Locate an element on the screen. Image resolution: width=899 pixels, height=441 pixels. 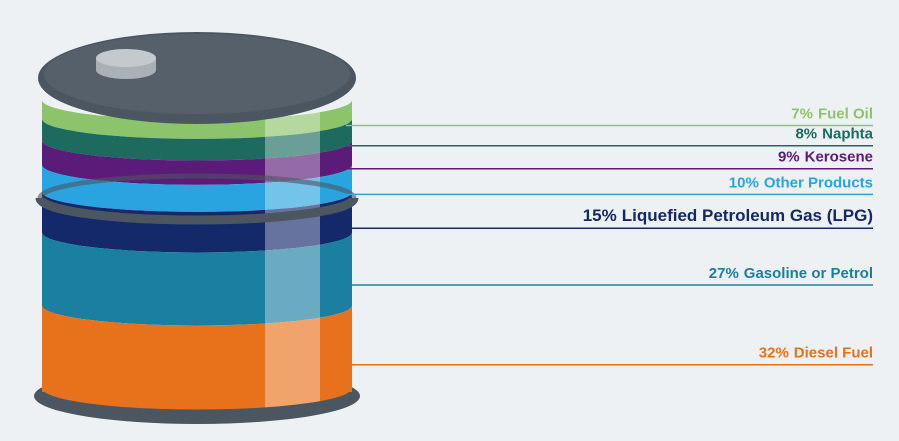
layer-label: 8% Naphta is located at coordinates (834, 134).